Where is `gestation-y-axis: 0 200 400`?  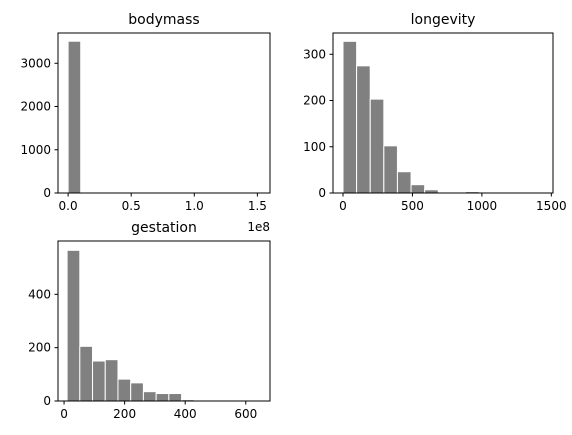
gestation-y-axis: 0 200 400 is located at coordinates (43, 347).